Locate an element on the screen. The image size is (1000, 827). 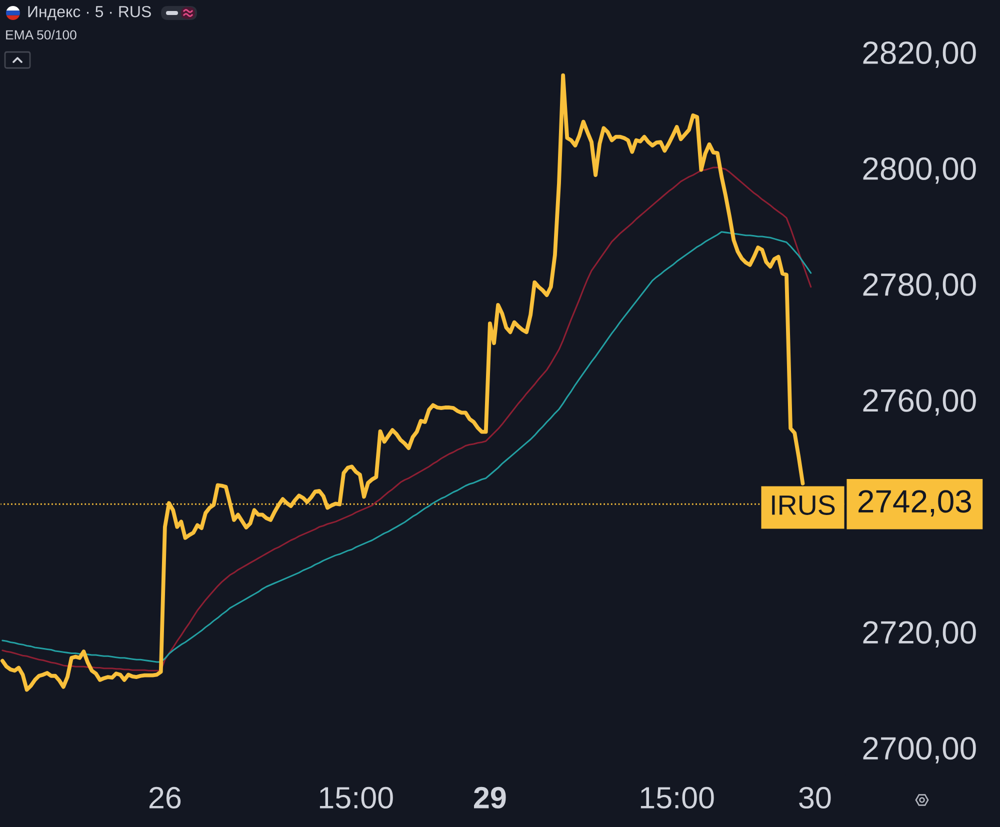
ref-line-label: 2742,03 is located at coordinates (915, 503).